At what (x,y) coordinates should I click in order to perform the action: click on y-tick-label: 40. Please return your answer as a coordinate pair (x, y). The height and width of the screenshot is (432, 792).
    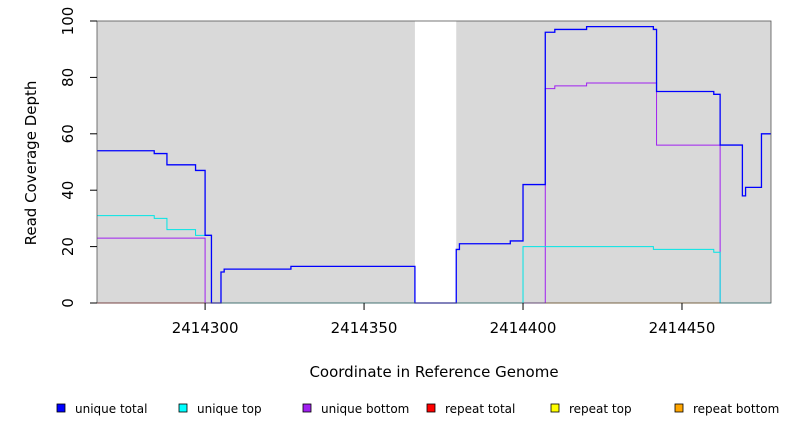
    Looking at the image, I should click on (68, 190).